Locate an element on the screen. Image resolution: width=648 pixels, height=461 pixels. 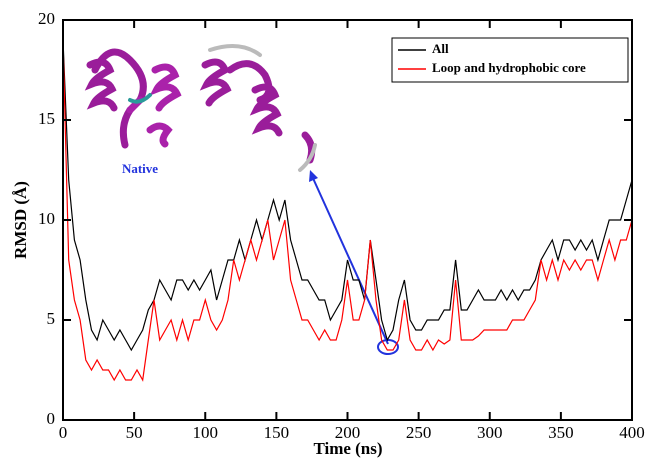
x-tick-label: 50 is located at coordinates (134, 432).